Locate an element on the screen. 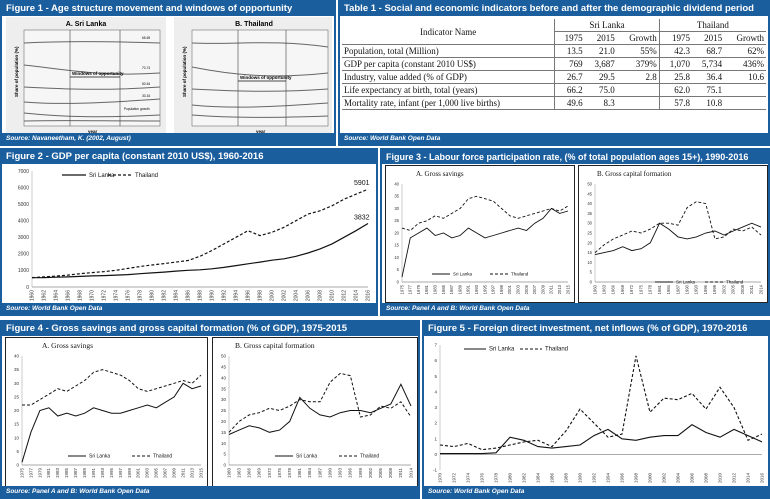 The image size is (770, 499). y-tick-label: 1 is located at coordinates (435, 438).